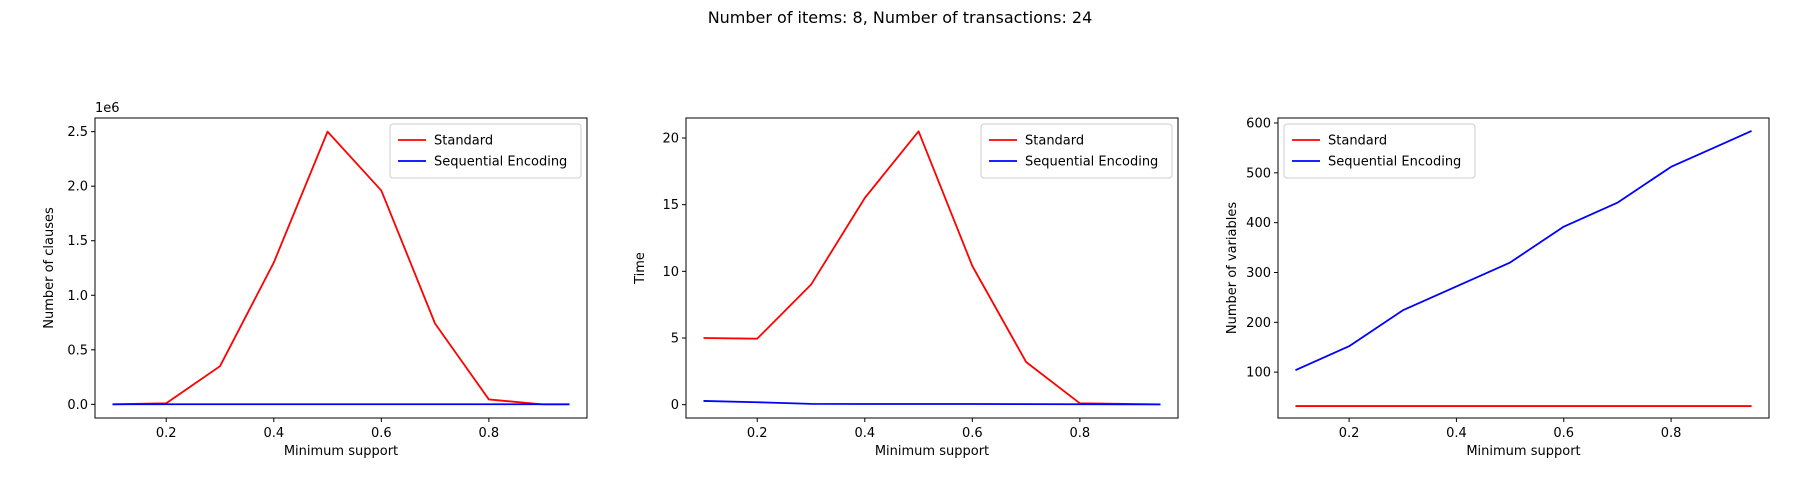  What do you see at coordinates (49, 268) in the screenshot?
I see `y-axis-label: Number of clauses` at bounding box center [49, 268].